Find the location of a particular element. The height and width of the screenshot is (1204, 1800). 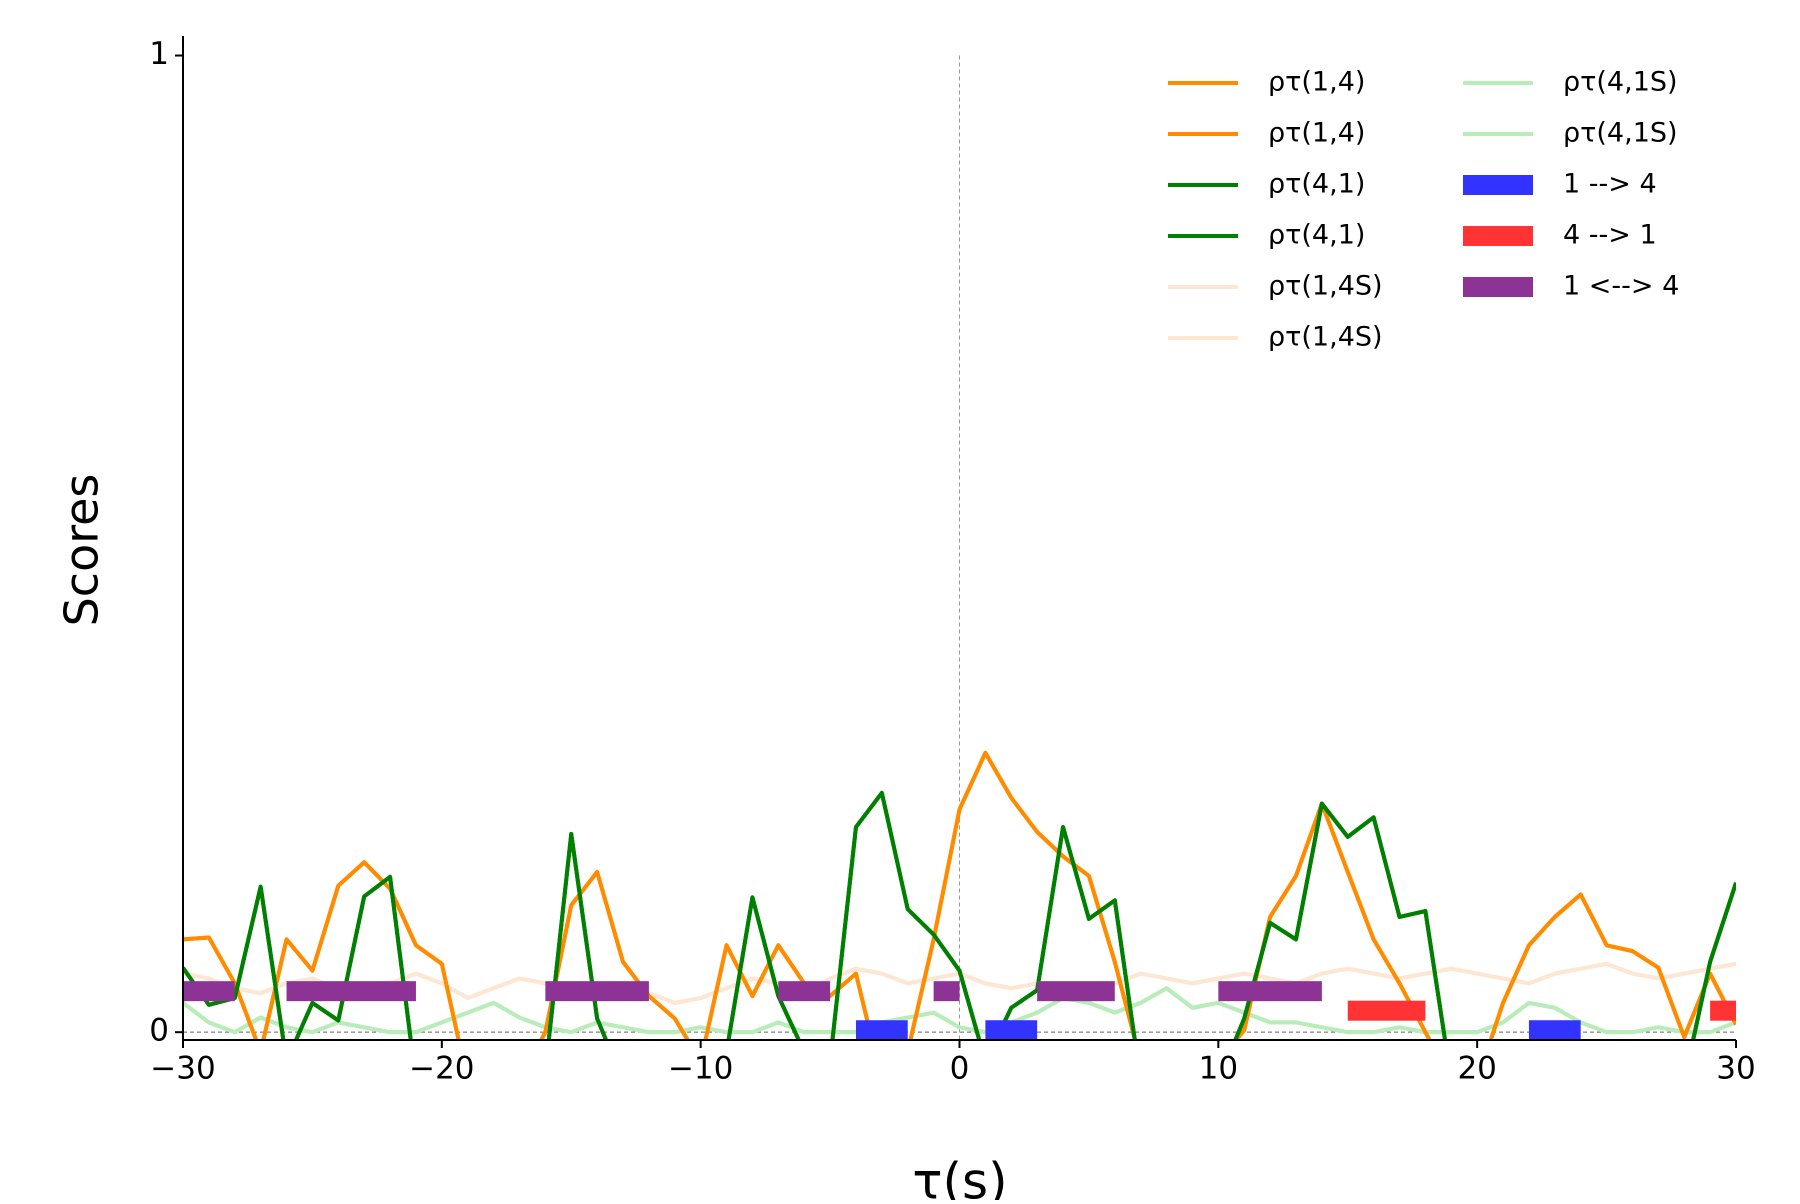

x-tick-label: 10 is located at coordinates (1218, 1069).